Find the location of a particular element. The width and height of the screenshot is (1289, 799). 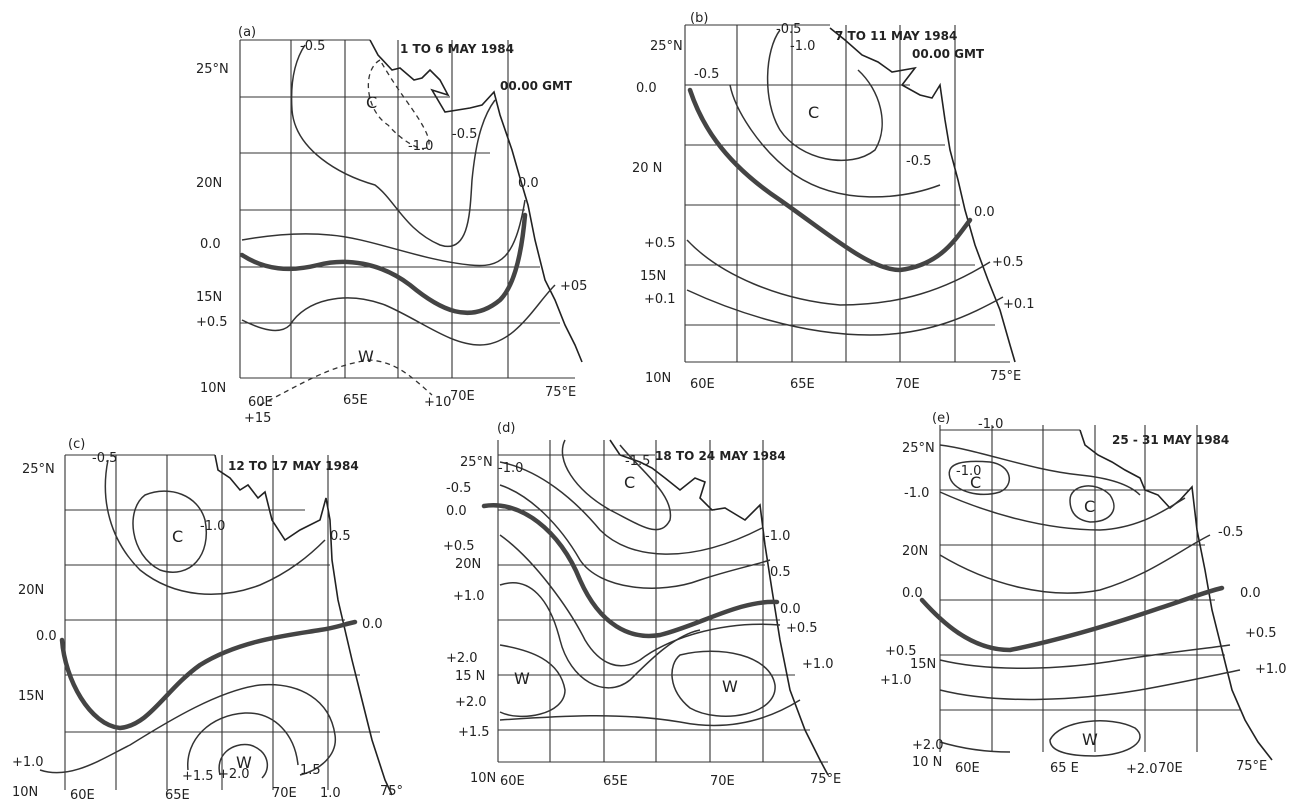

panel-a-contour-label: -1.0 is located at coordinates (420, 146).